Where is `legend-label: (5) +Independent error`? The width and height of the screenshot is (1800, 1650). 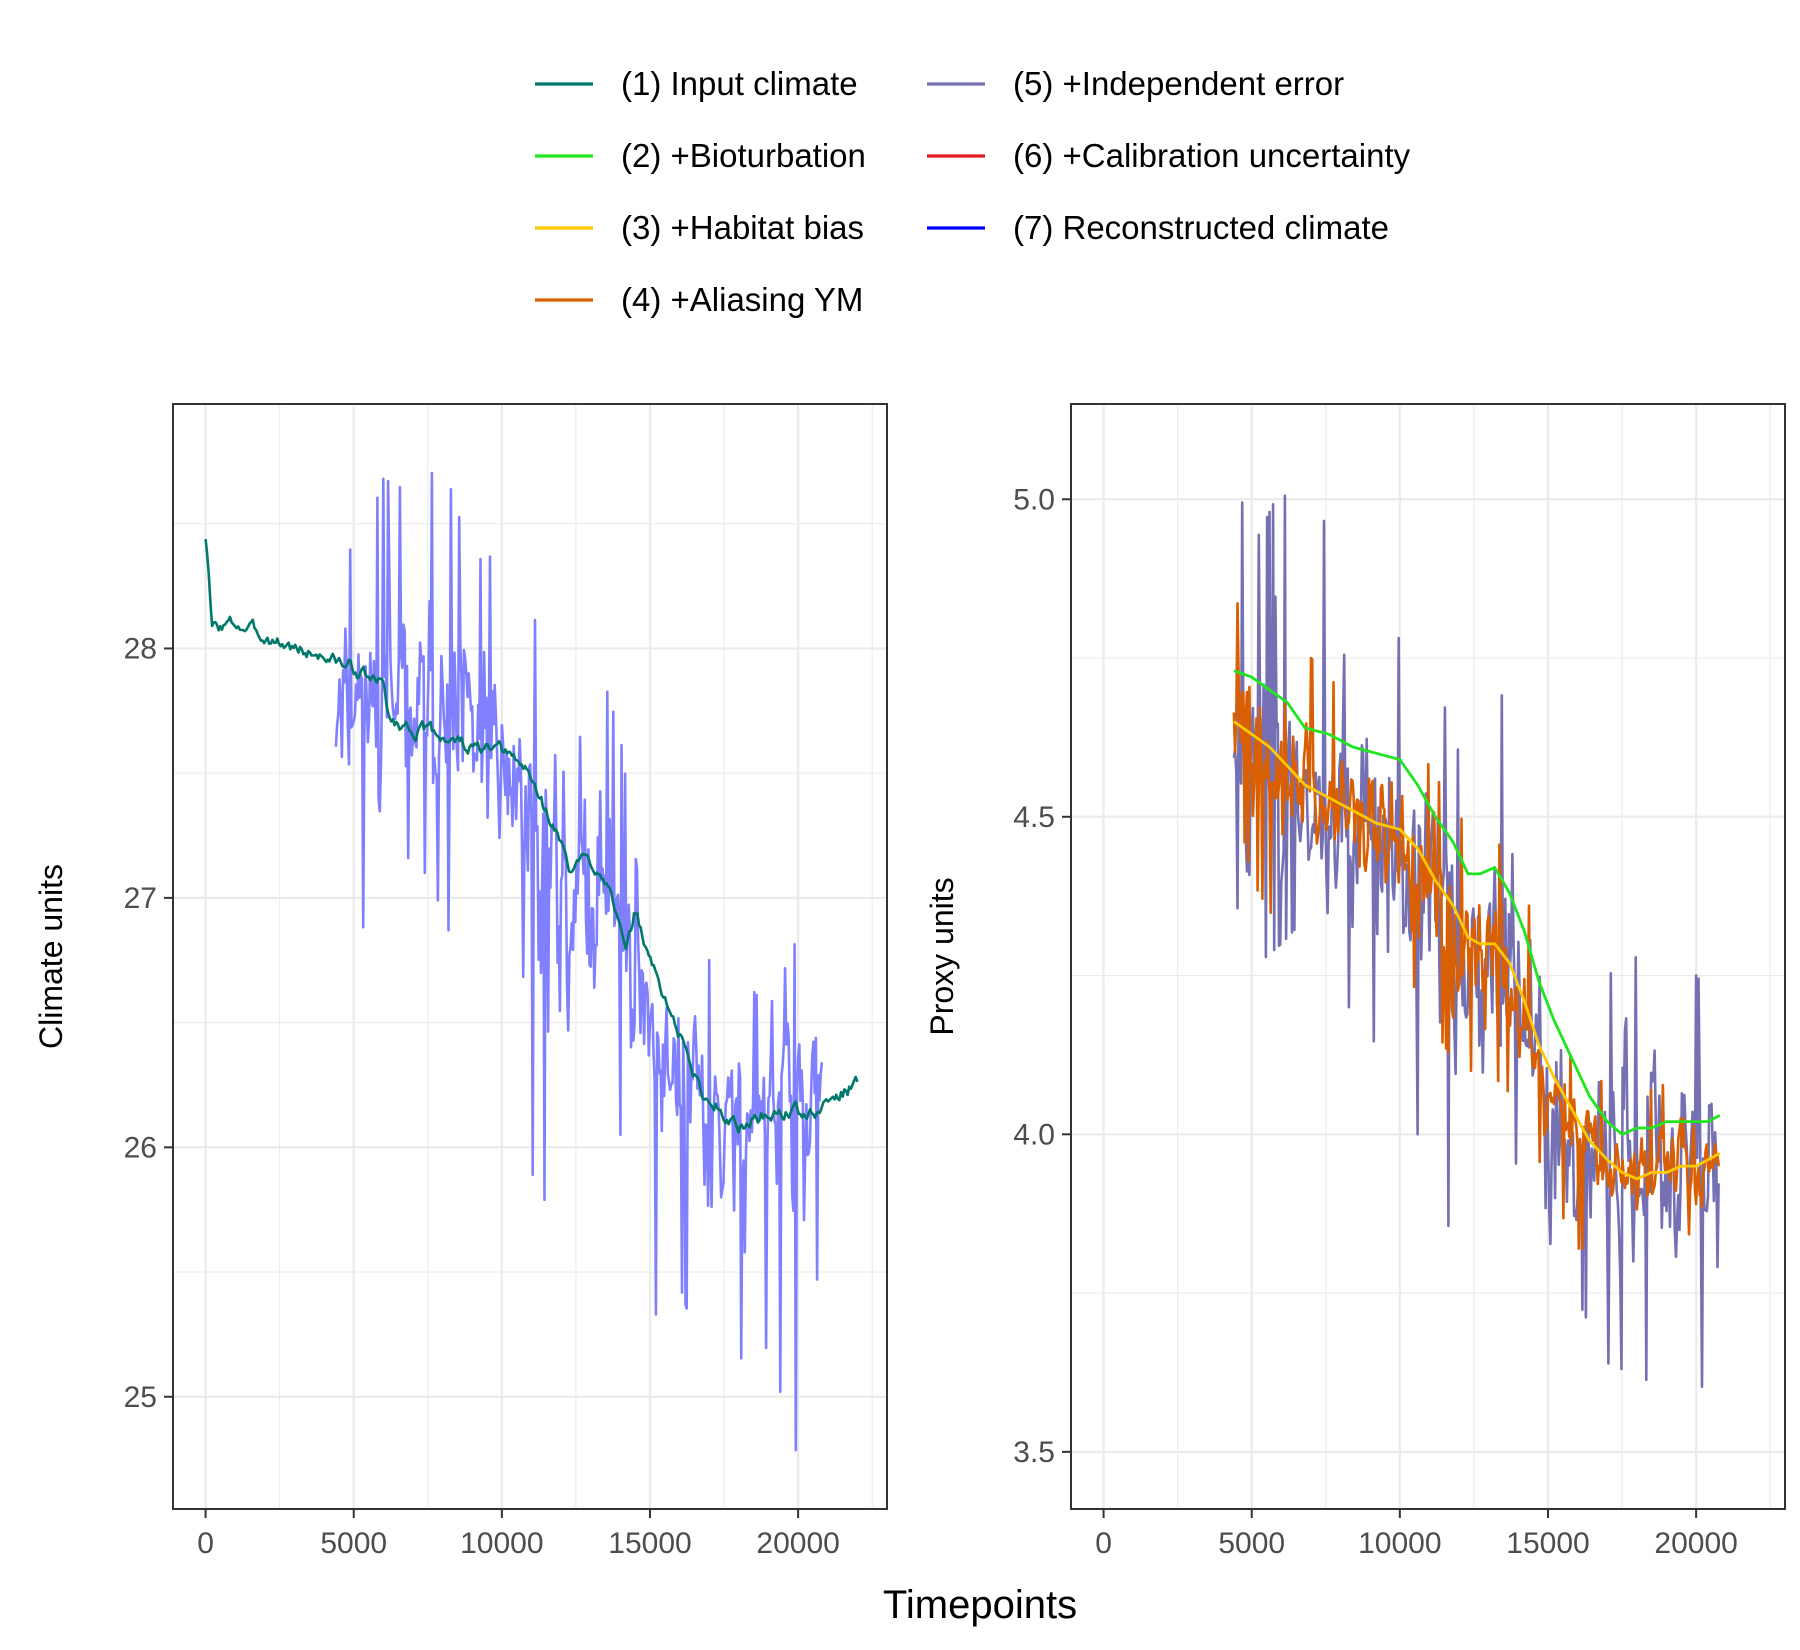
legend-label: (5) +Independent error is located at coordinates (1178, 83).